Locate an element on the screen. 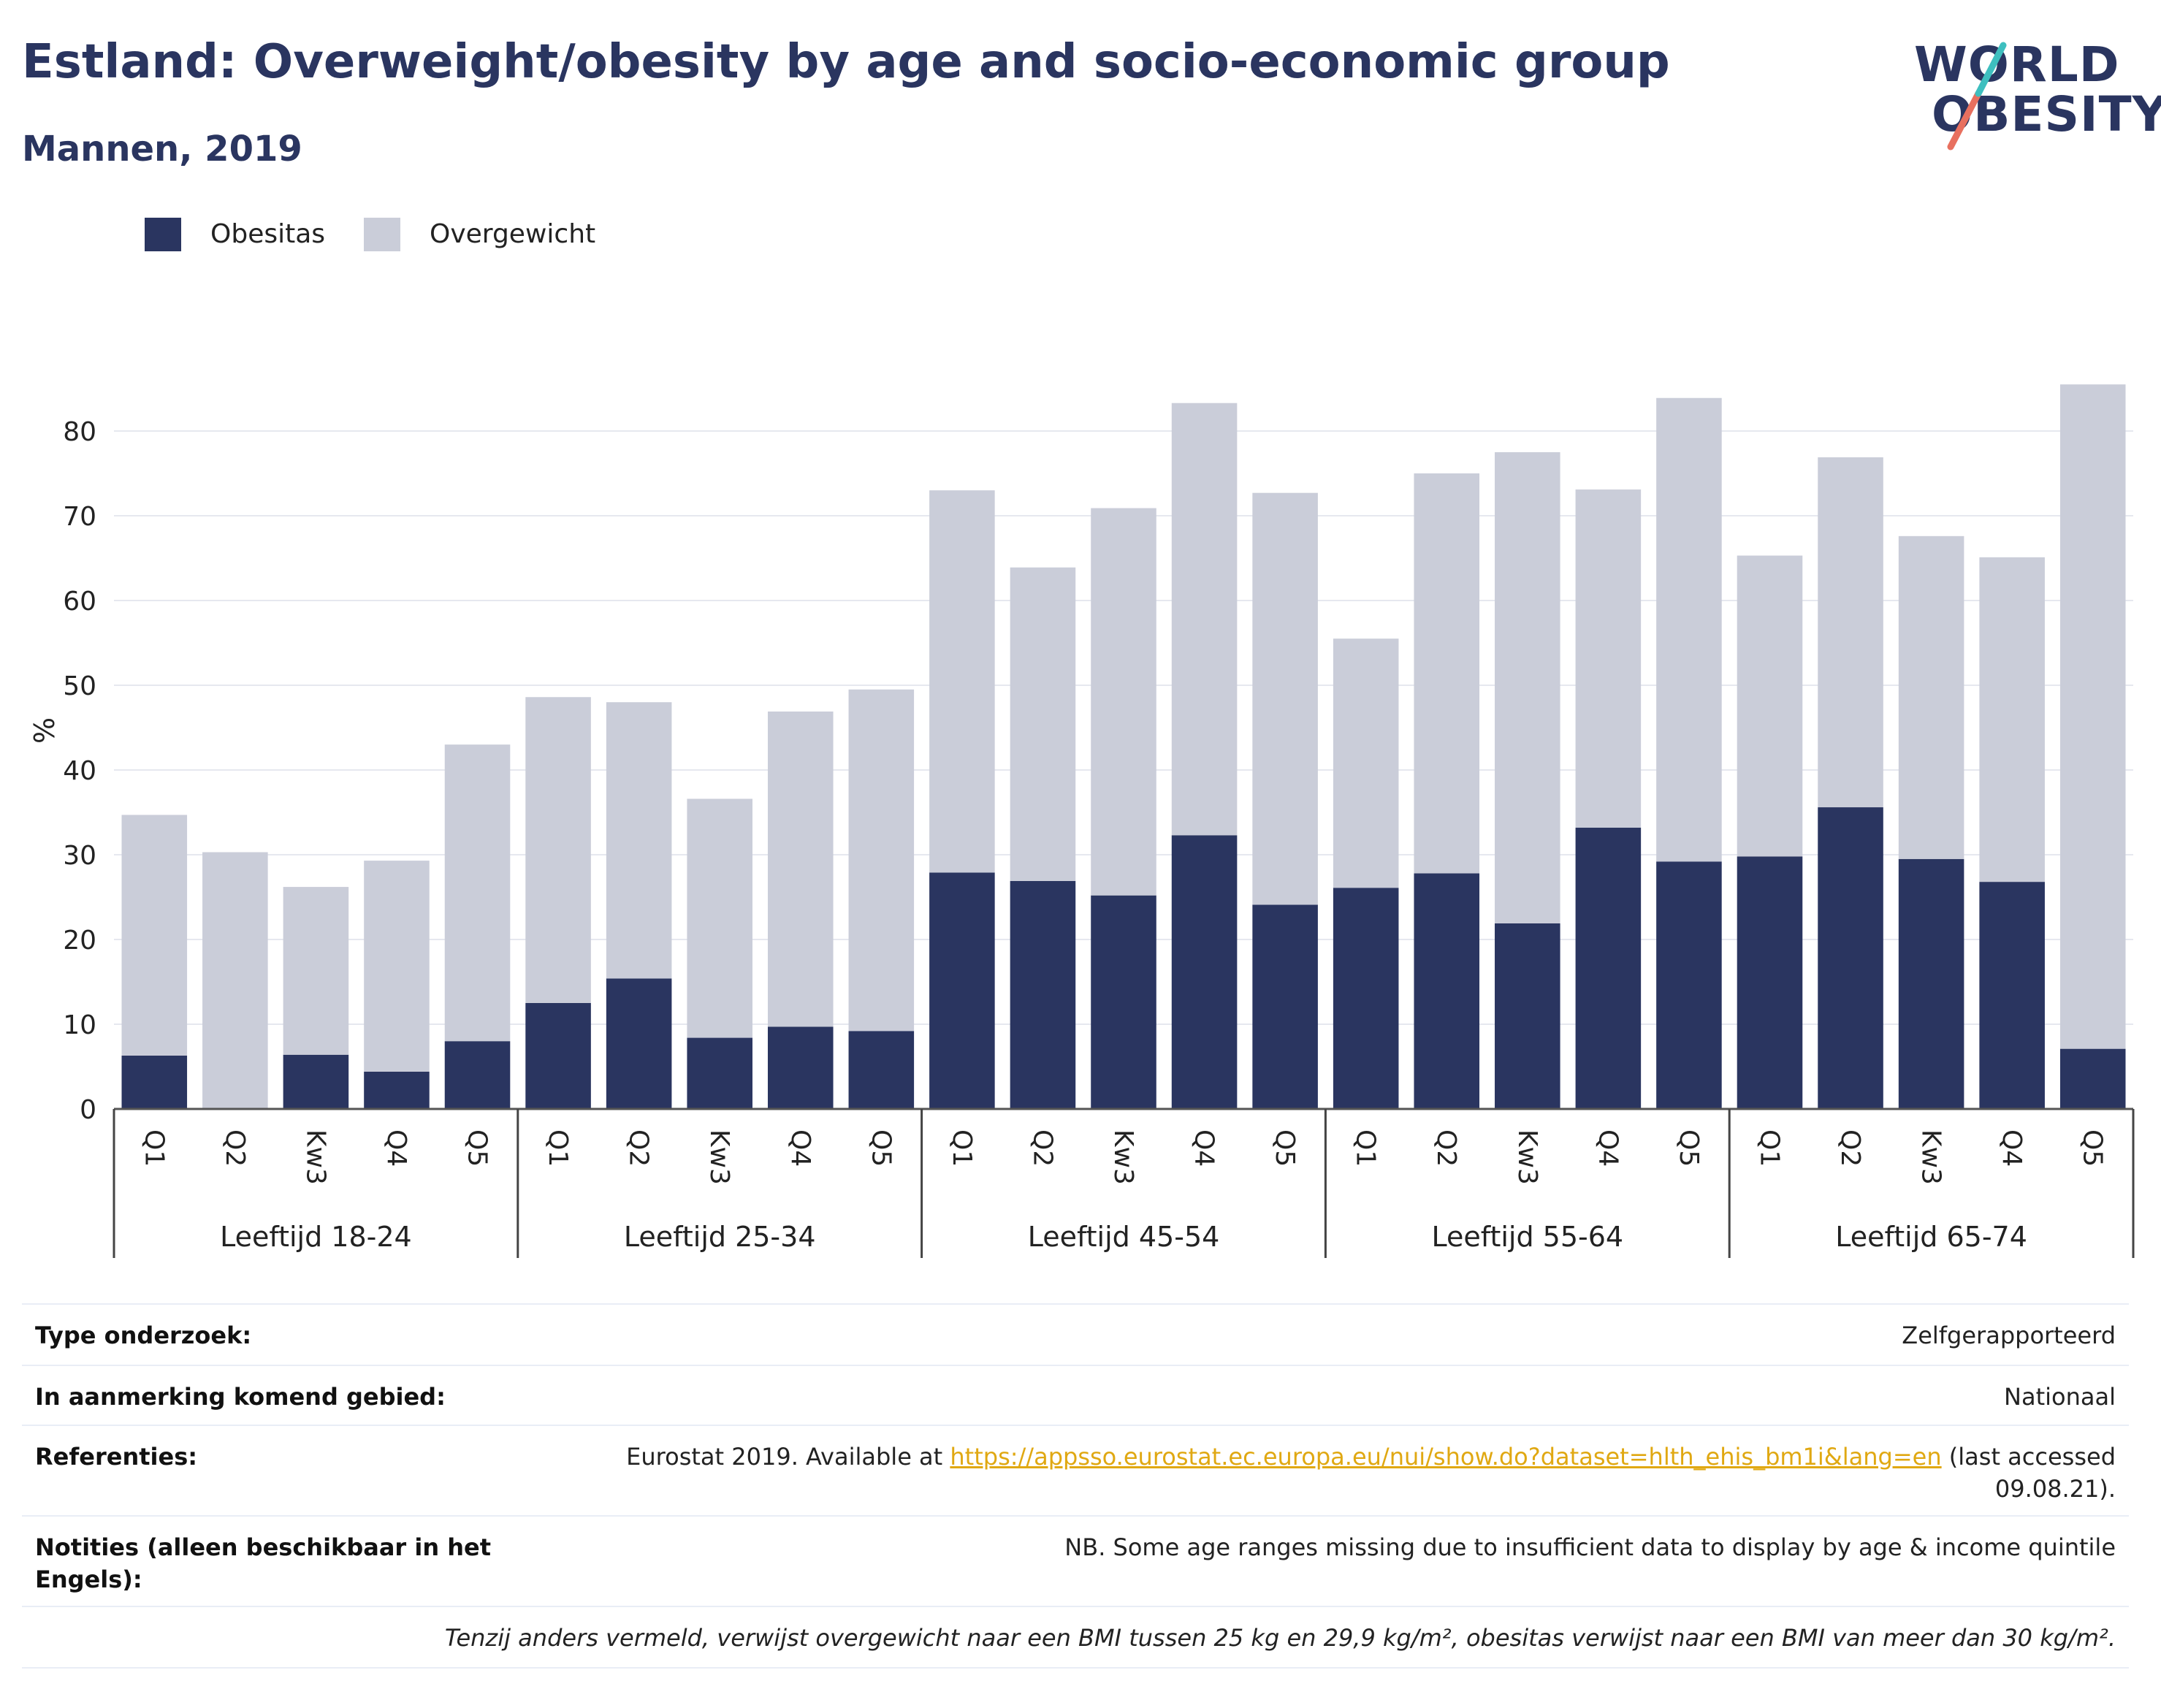  info-row-area: In aanmerking komend gebied: Nationaal is located at coordinates (1075, 1395).